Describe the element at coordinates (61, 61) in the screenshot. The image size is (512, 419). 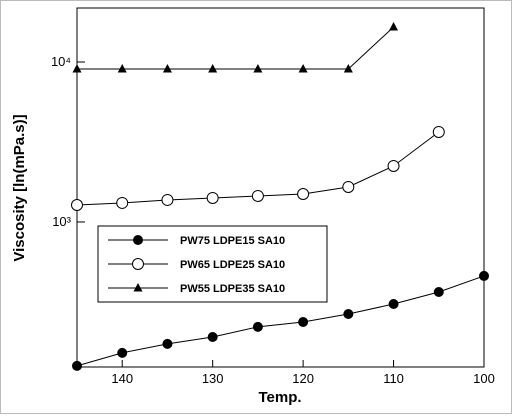
I see `y-tick-label: 10⁴` at that location.